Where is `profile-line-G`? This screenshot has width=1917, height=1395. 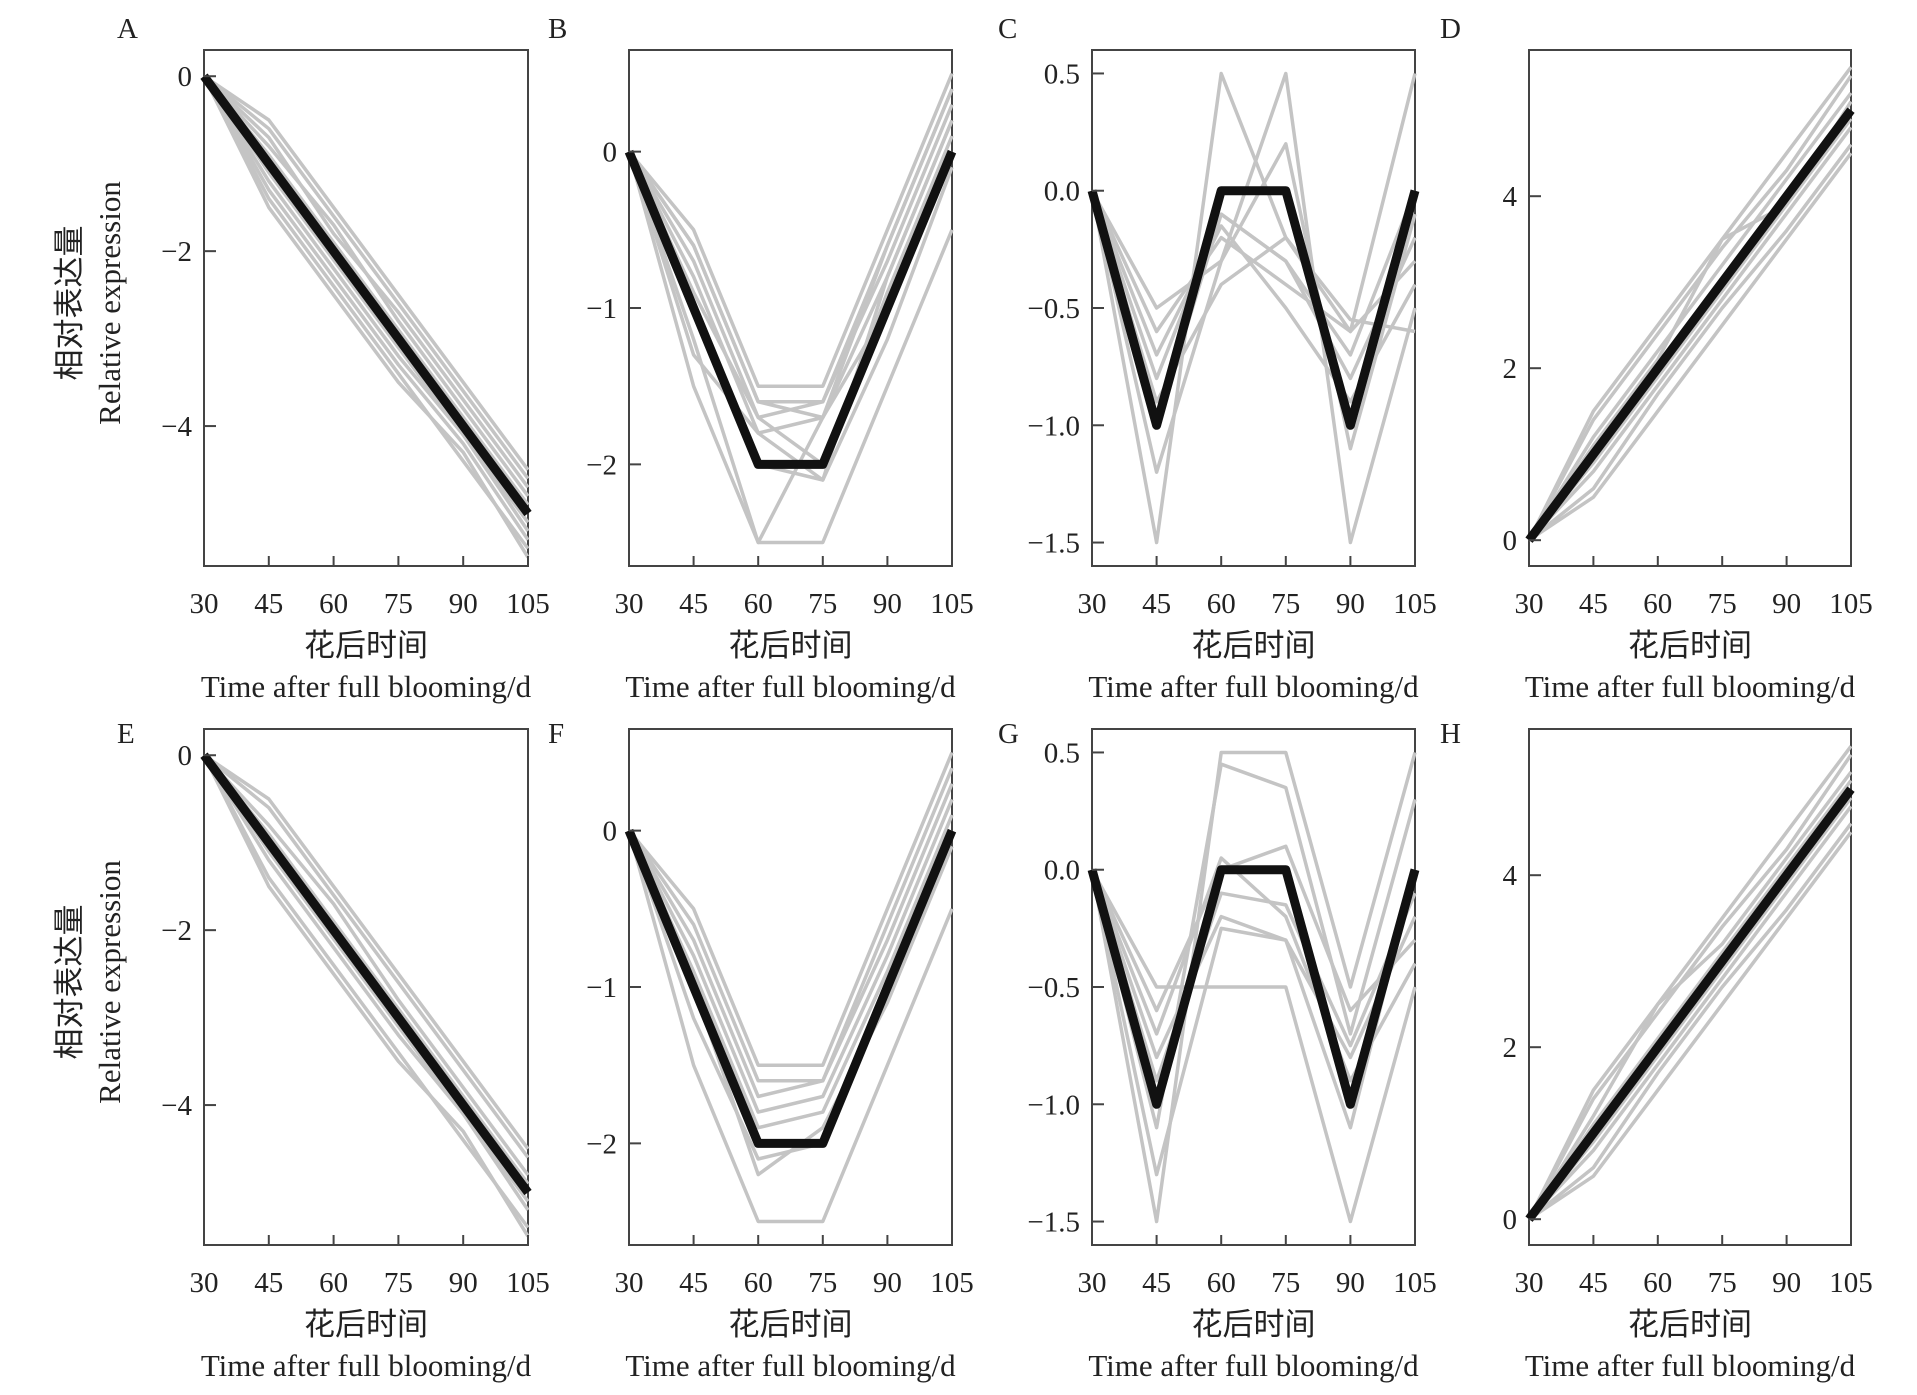
profile-line-G is located at coordinates (1253, 987).